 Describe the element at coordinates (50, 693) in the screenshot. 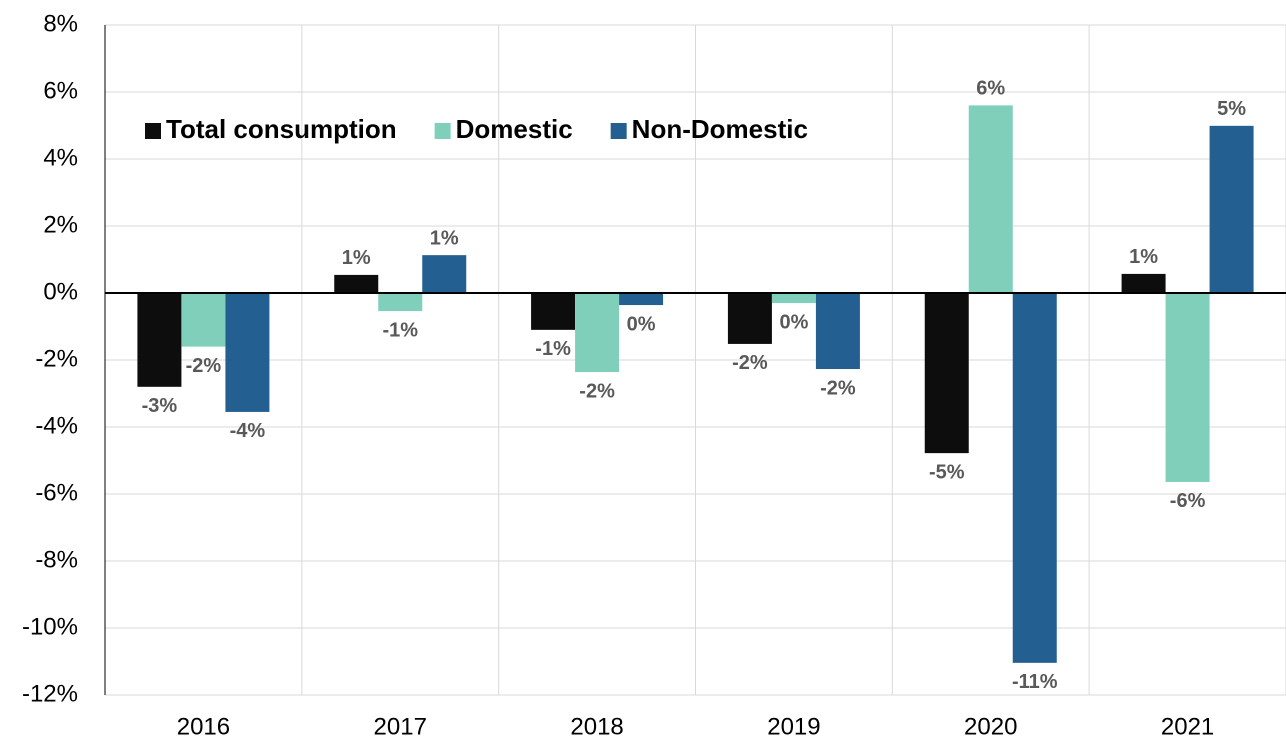

I see `y-tick-label: -12%` at that location.